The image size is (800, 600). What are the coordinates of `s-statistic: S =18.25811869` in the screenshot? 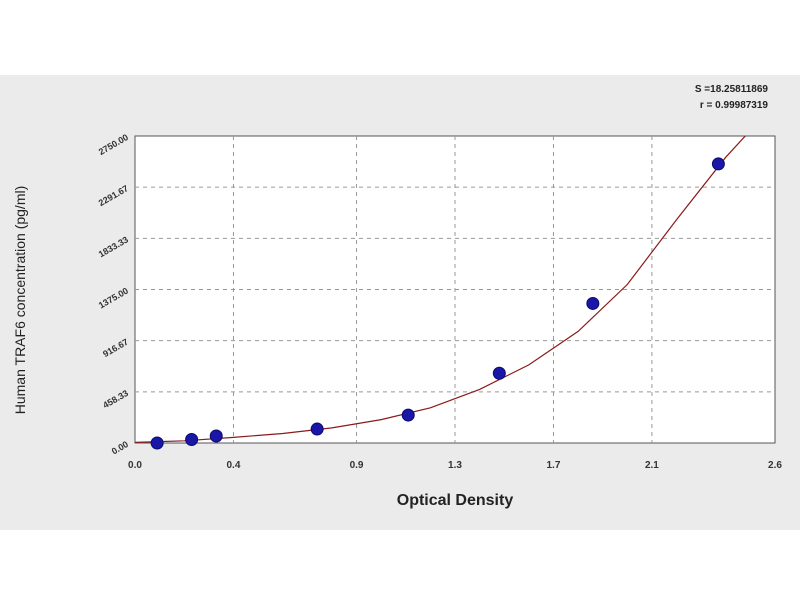 It's located at (731, 89).